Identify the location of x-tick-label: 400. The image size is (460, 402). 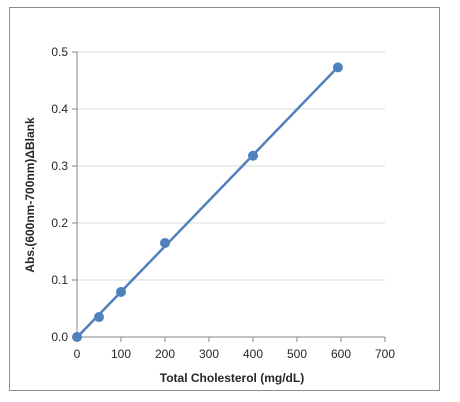
(253, 354).